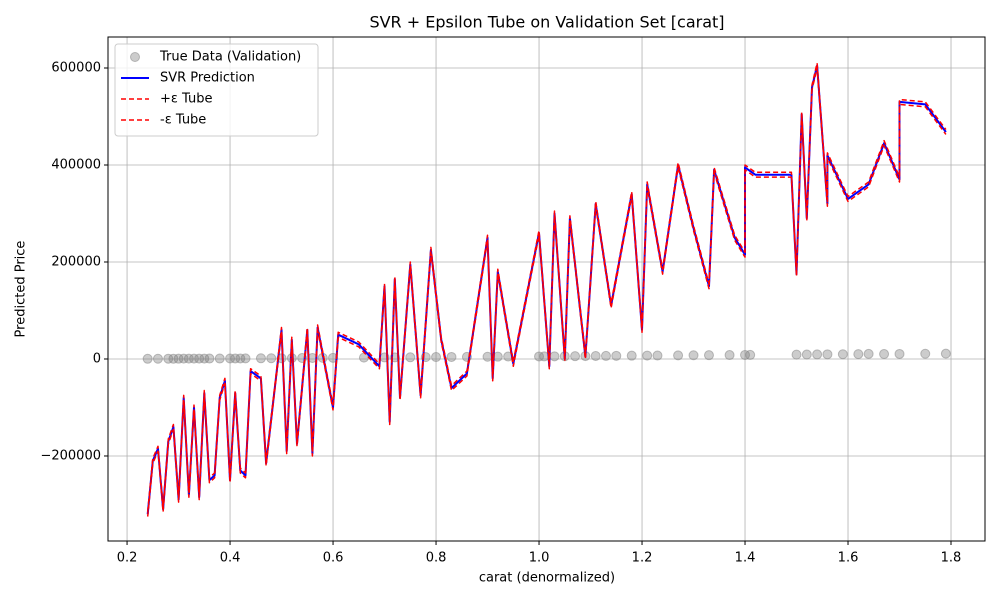  What do you see at coordinates (848, 558) in the screenshot?
I see `x-tick-label: 1.6` at bounding box center [848, 558].